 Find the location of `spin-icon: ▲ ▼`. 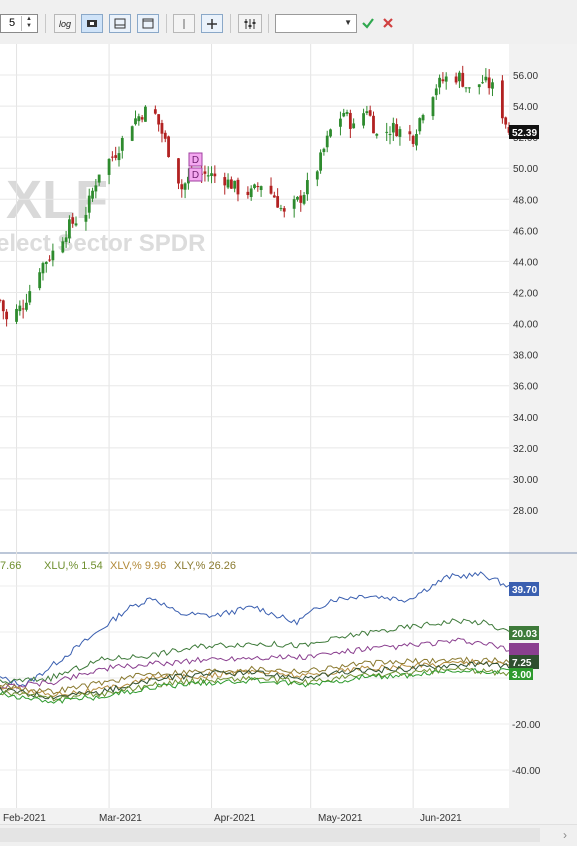

spin-icon: ▲ ▼ is located at coordinates (28, 23).